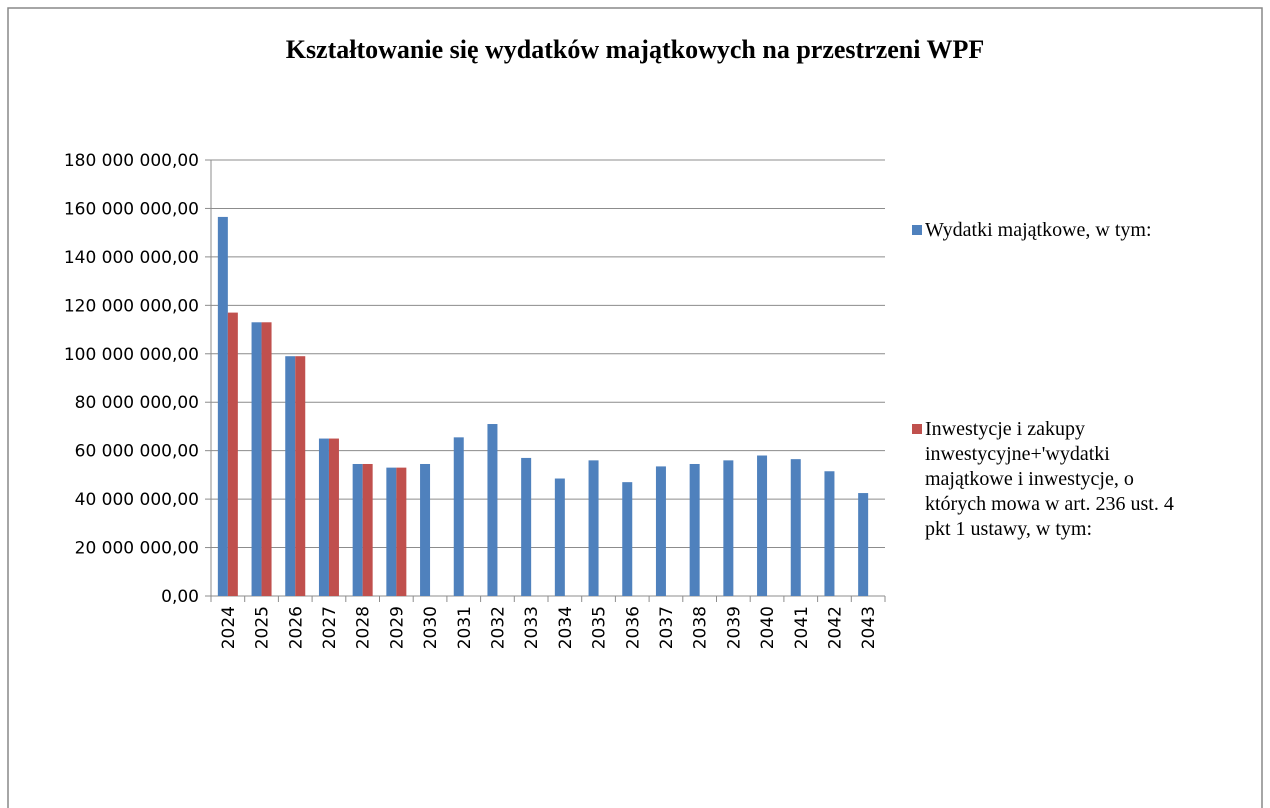 The height and width of the screenshot is (808, 1270). Describe the element at coordinates (364, 627) in the screenshot. I see `x-tick-label: 2028` at that location.